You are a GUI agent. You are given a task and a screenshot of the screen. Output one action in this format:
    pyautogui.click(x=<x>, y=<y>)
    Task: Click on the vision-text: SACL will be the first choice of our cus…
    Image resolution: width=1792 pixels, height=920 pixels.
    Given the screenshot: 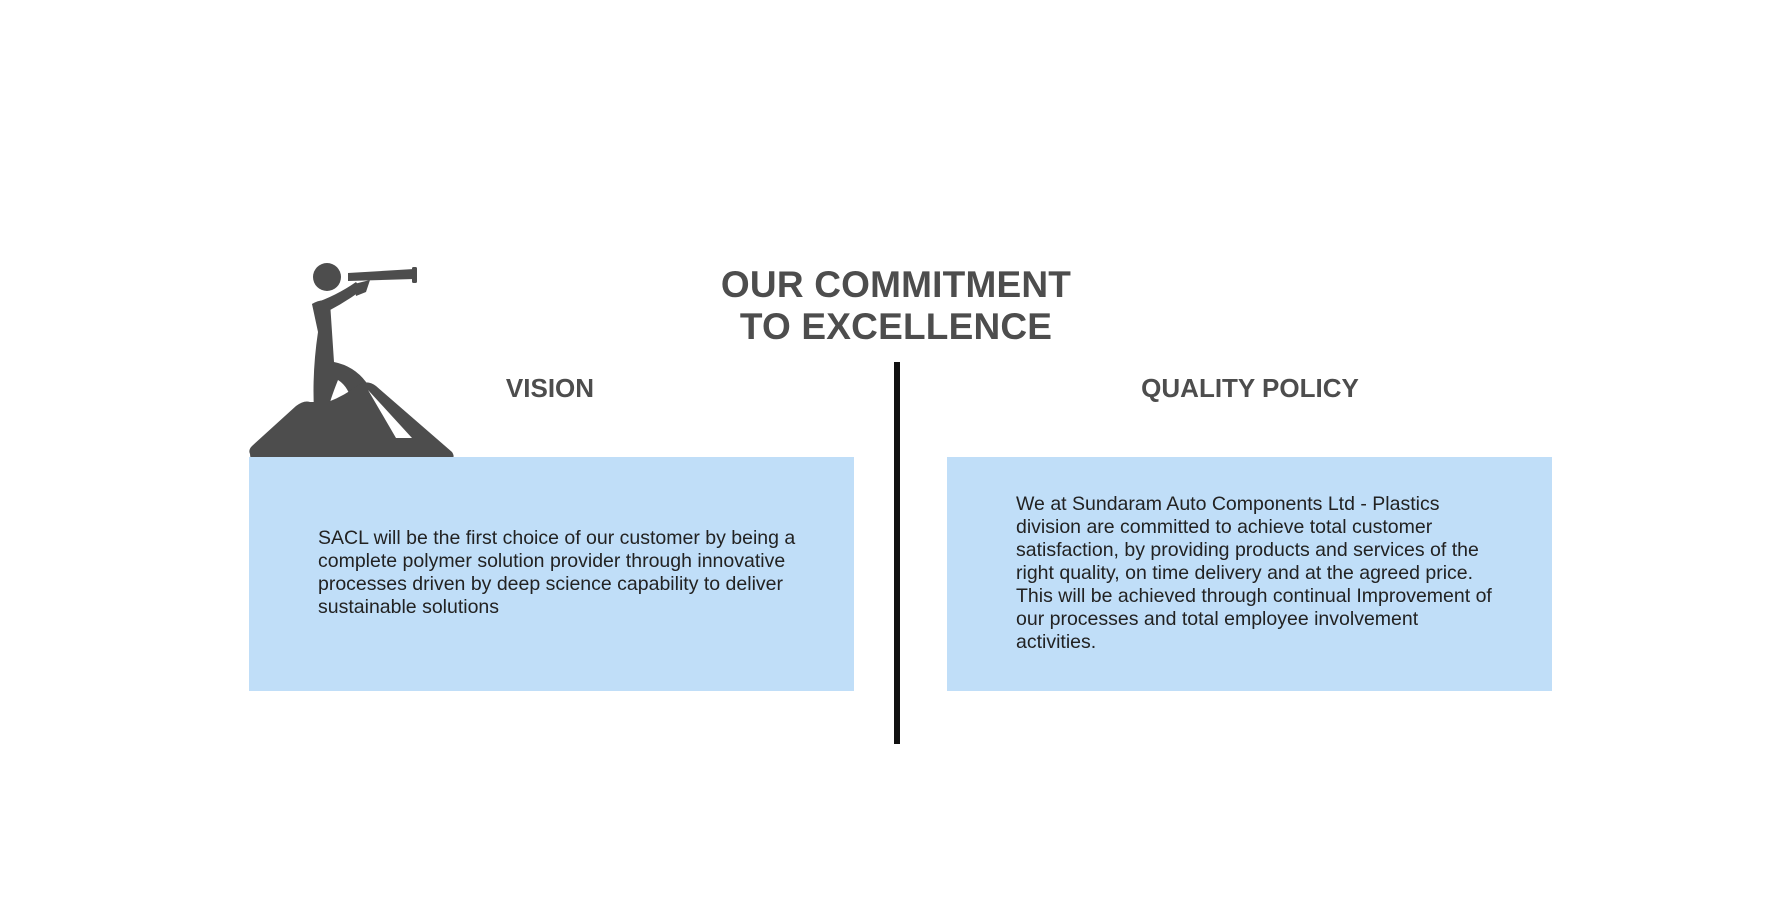 What is the action you would take?
    pyautogui.click(x=557, y=572)
    